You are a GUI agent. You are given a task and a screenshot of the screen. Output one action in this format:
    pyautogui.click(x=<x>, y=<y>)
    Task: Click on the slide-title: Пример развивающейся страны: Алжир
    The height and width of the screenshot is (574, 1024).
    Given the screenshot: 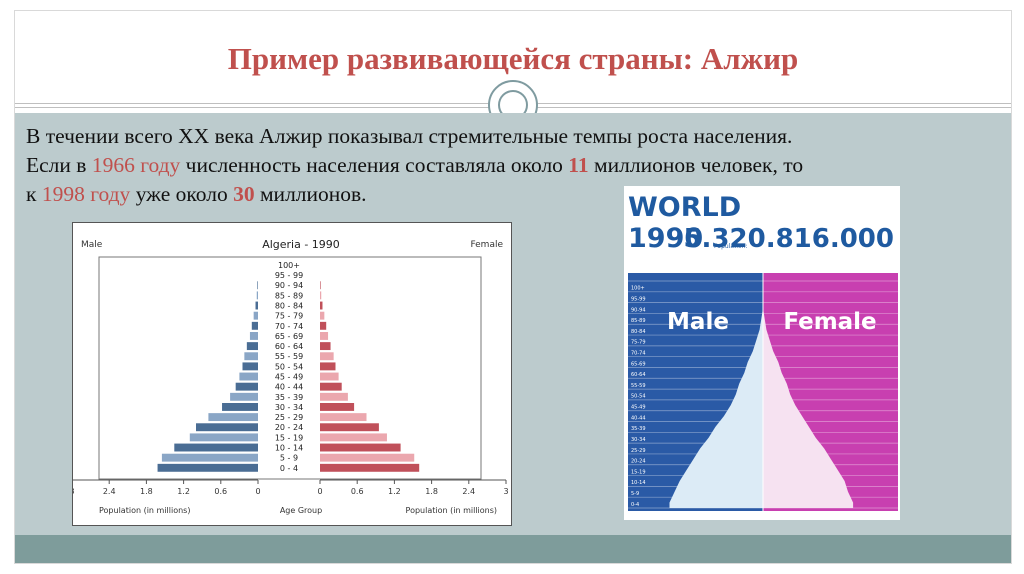 What is the action you would take?
    pyautogui.click(x=513, y=58)
    